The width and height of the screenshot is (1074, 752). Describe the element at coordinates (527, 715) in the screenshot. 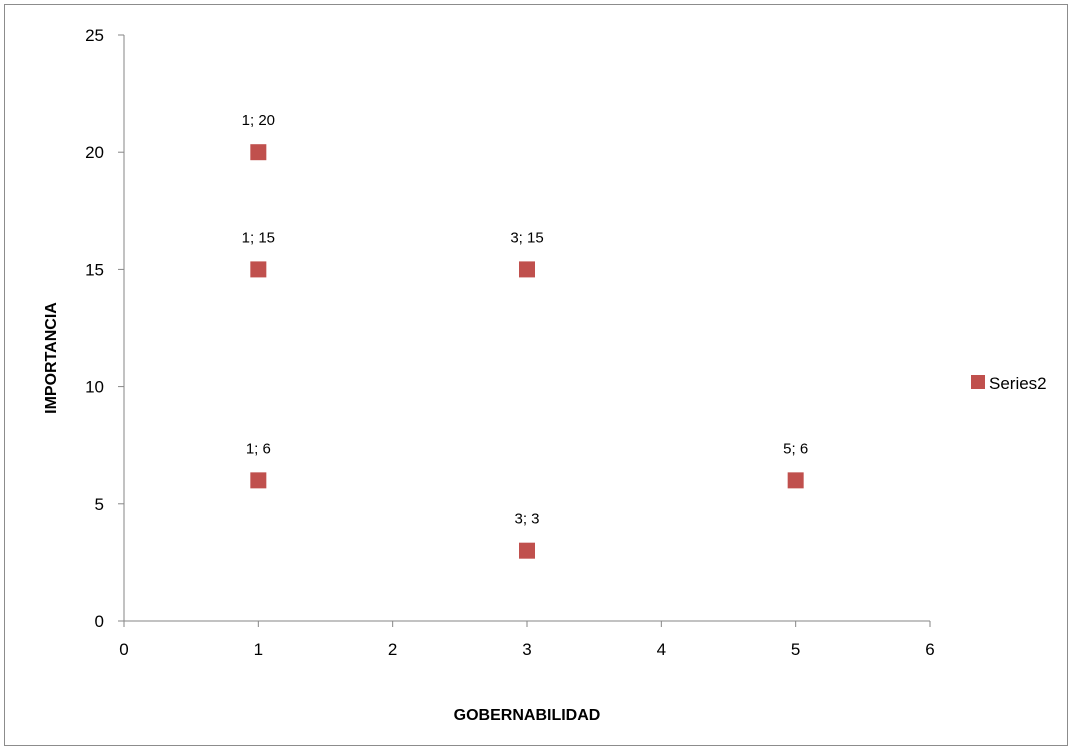

I see `x-axis-title: GOBERNABILIDAD` at that location.